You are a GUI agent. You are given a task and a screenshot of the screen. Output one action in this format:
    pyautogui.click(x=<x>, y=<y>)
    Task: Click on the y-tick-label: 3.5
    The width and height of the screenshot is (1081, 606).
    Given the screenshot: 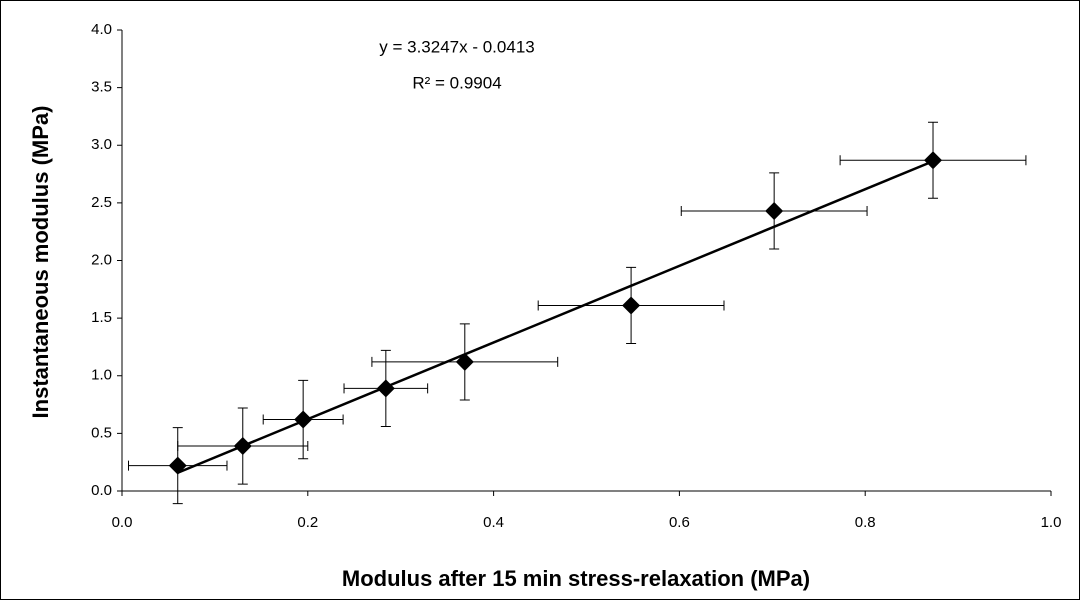 What is the action you would take?
    pyautogui.click(x=101, y=87)
    